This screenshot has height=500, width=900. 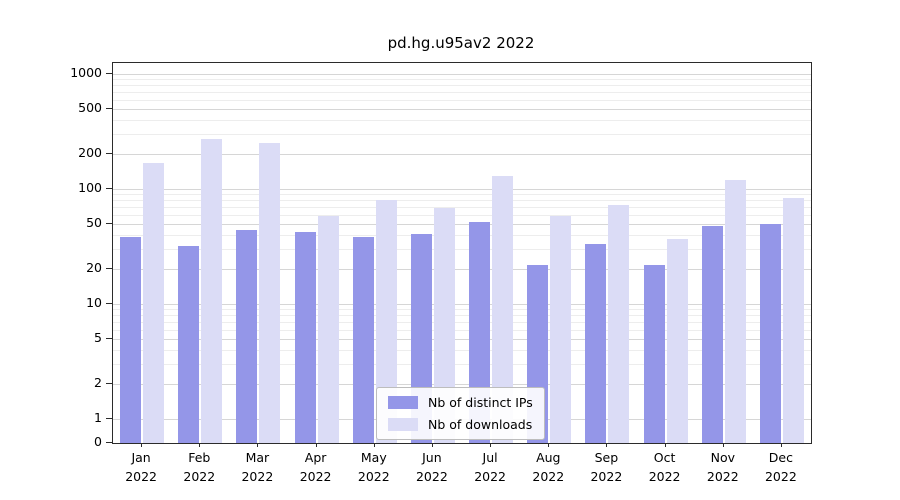 What do you see at coordinates (131, 340) in the screenshot?
I see `bar-distinct-ips-jan` at bounding box center [131, 340].